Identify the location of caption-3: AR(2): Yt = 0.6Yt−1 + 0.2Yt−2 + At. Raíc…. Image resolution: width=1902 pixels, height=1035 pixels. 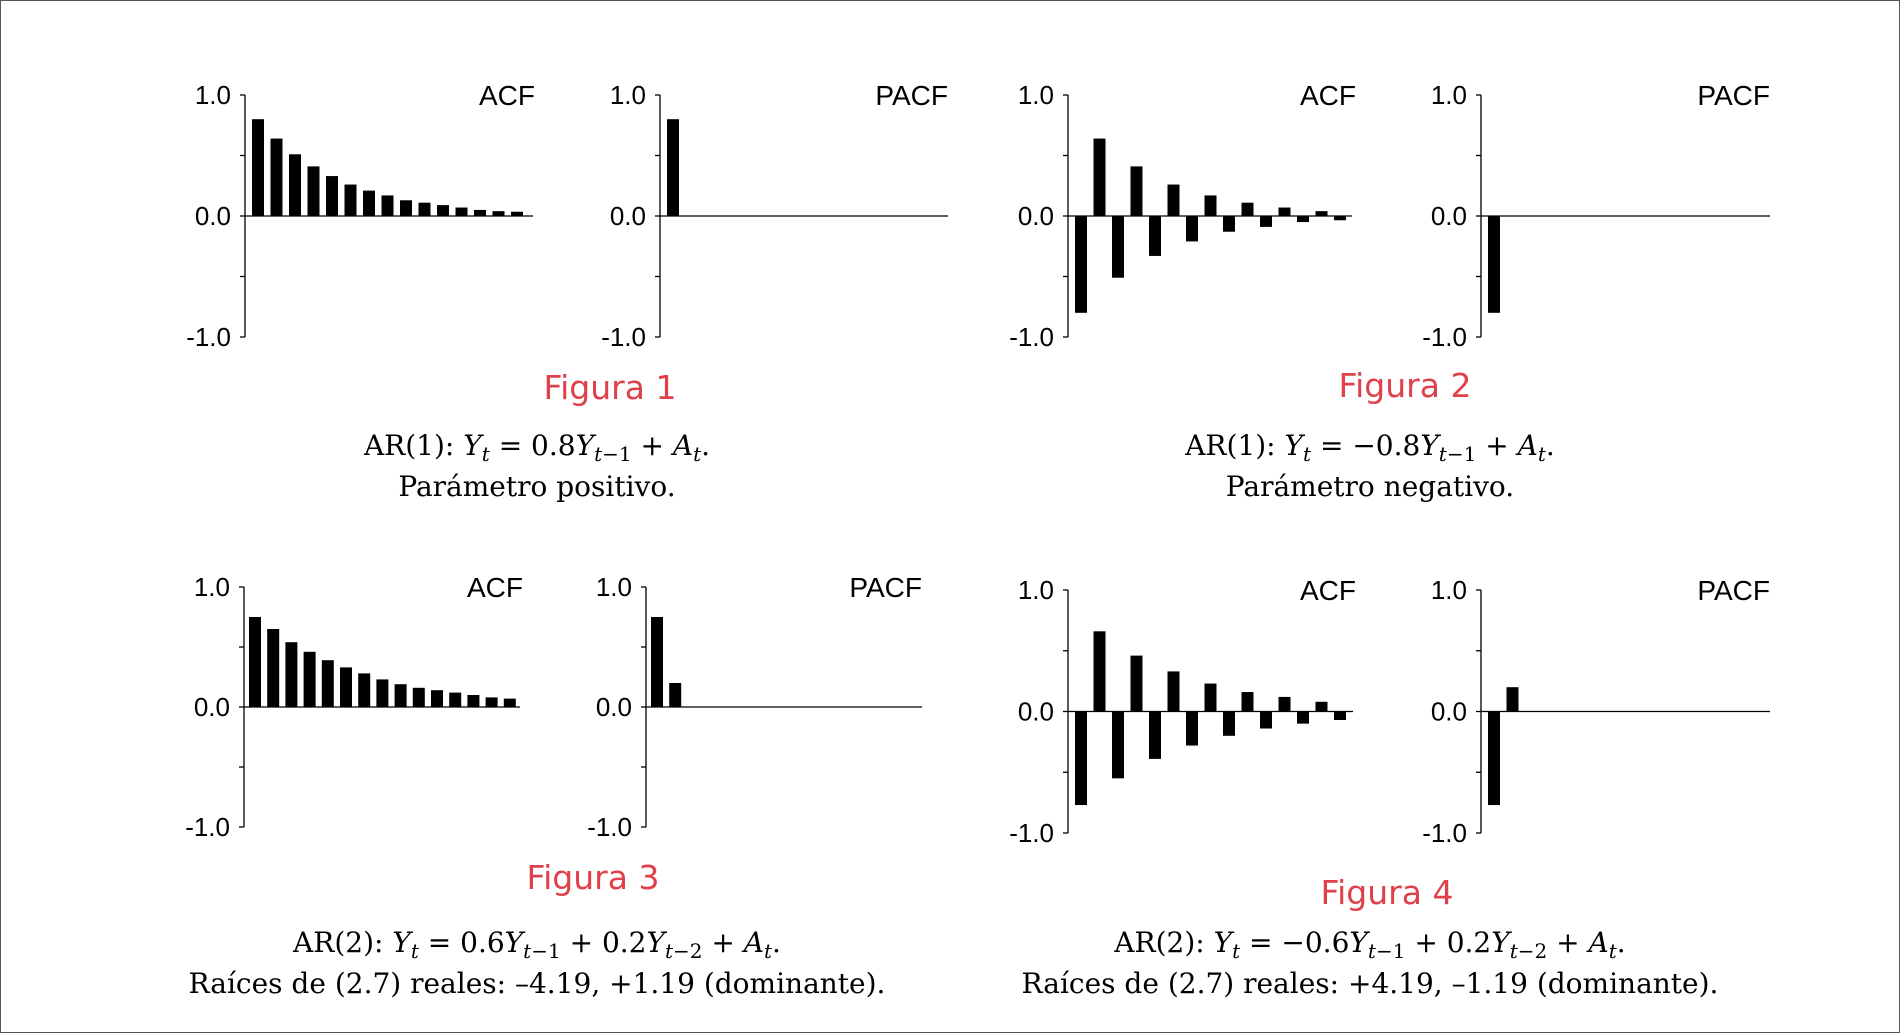
(537, 963).